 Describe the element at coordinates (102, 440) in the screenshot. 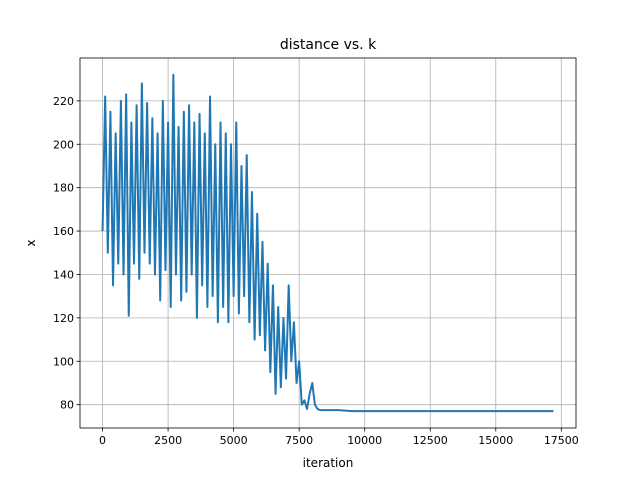

I see `x-tick-label: 0` at that location.